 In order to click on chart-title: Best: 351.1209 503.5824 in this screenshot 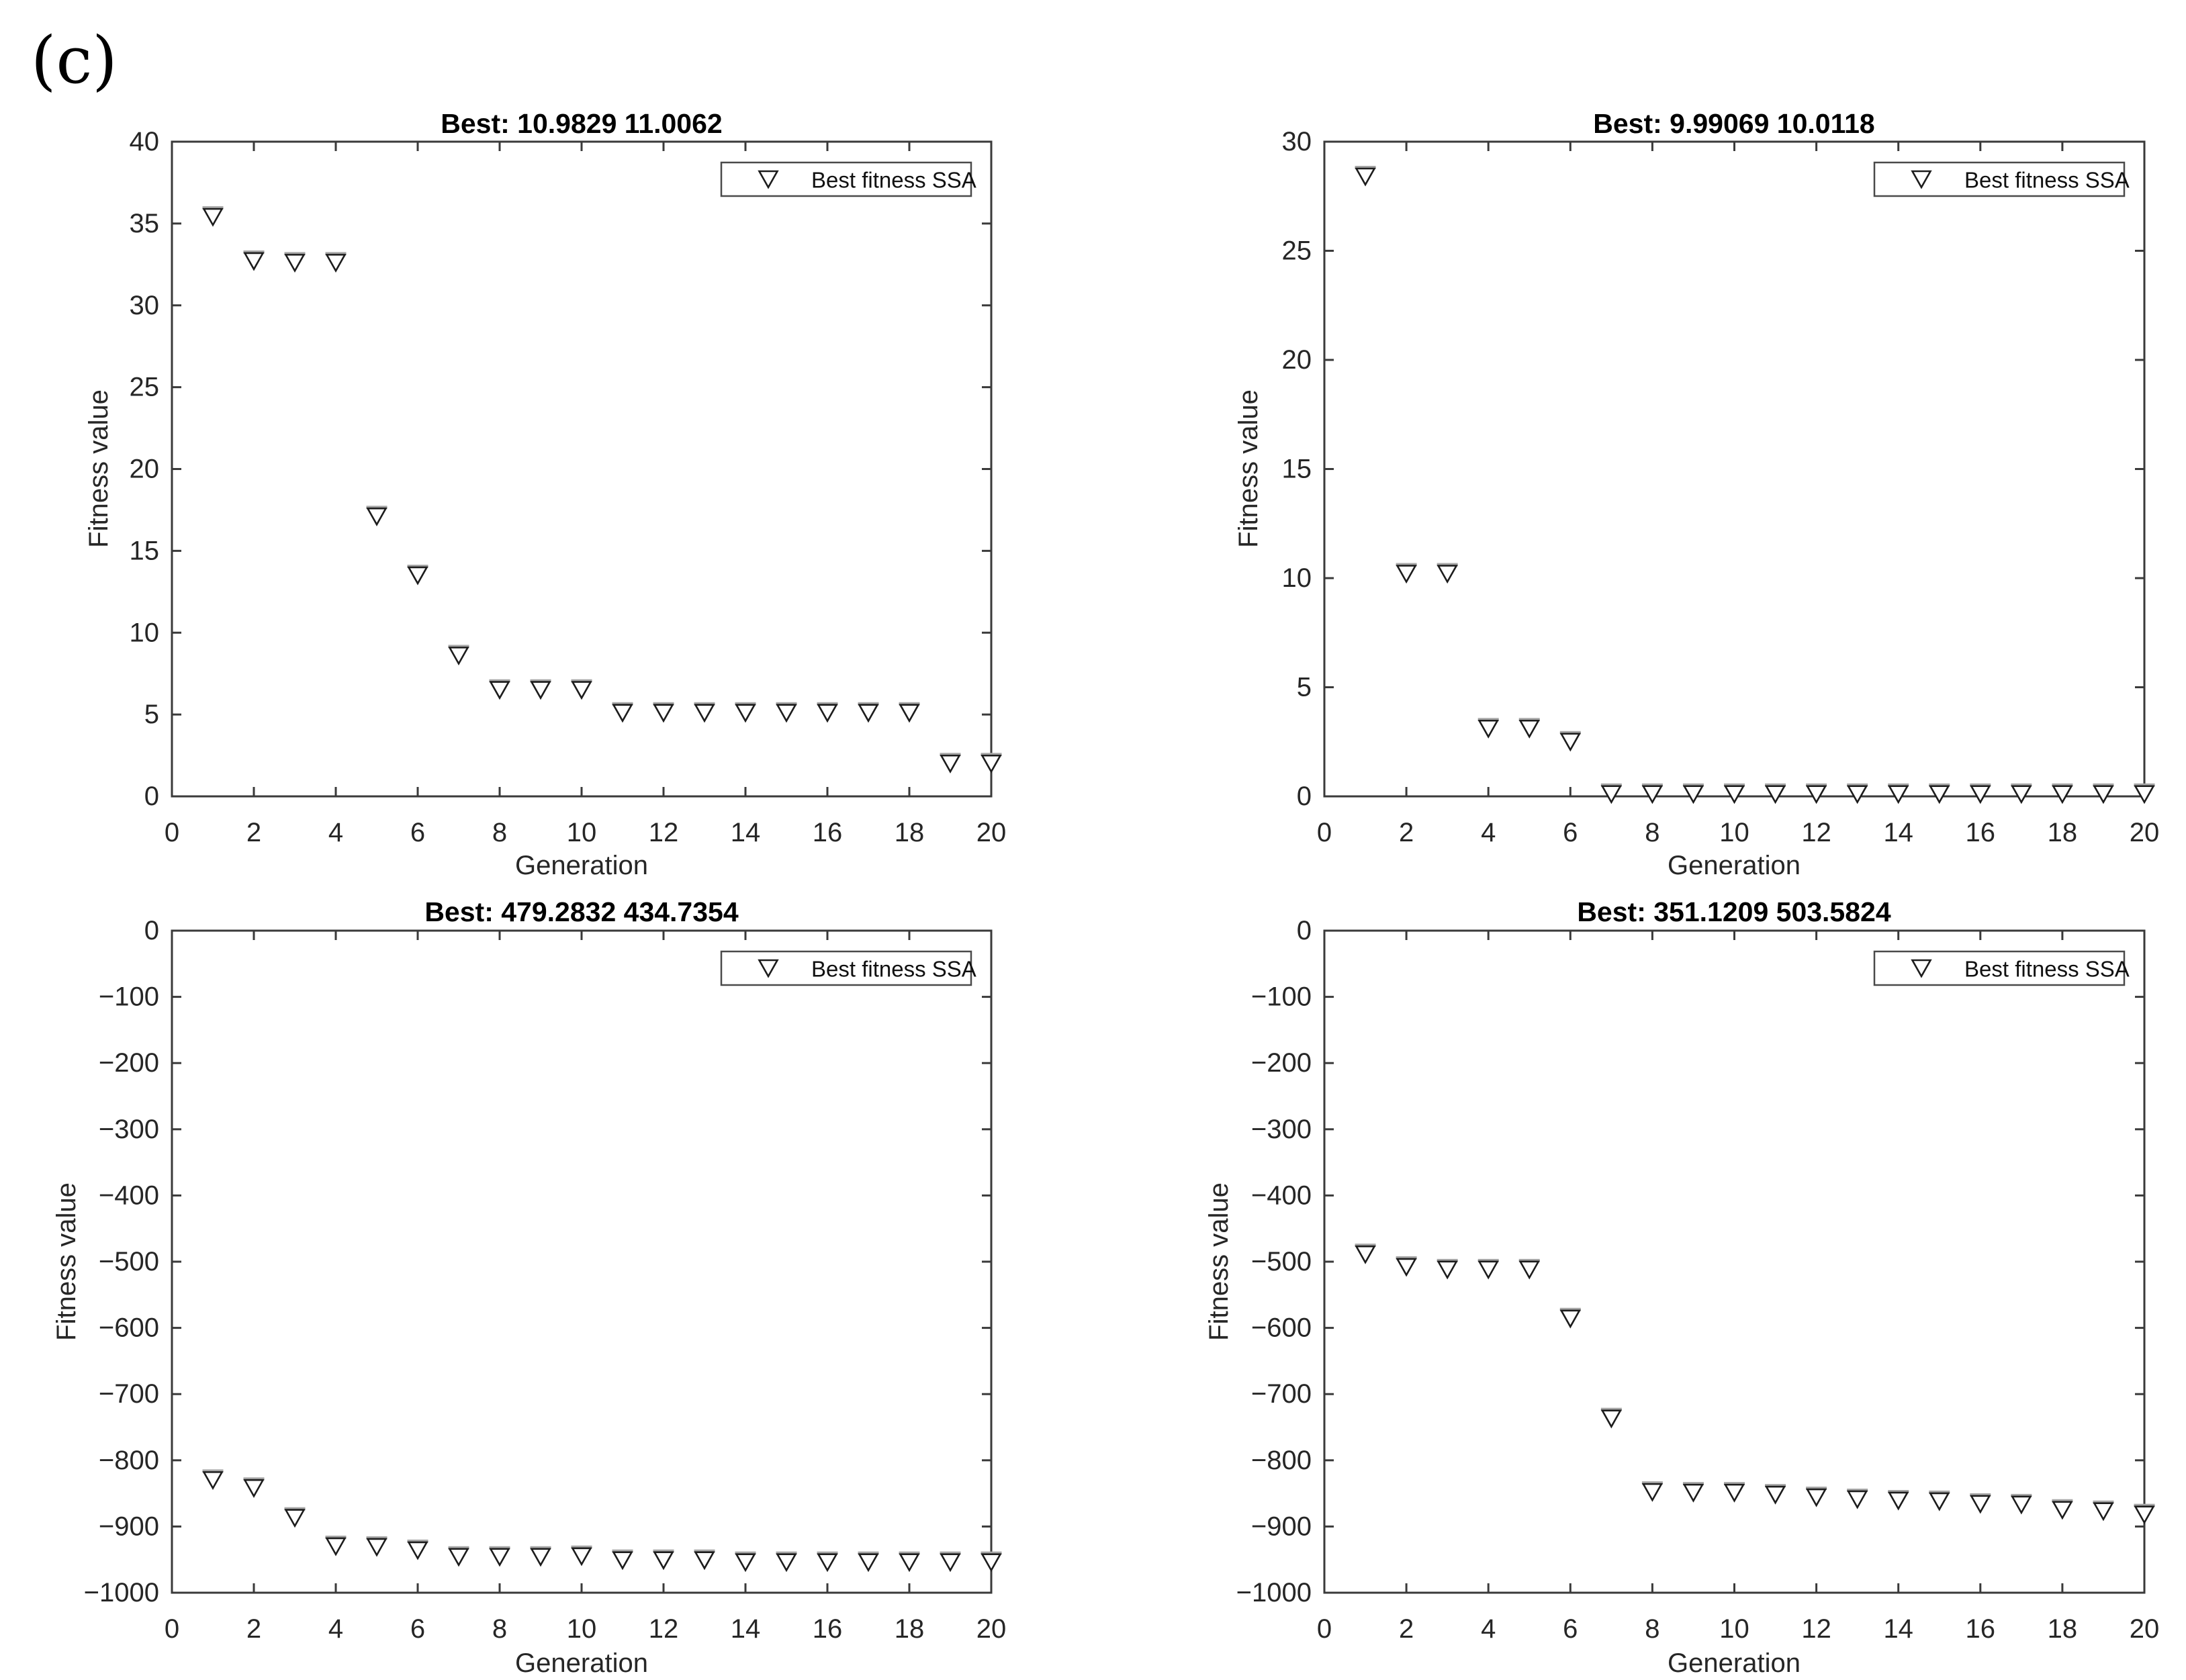, I will do `click(1734, 912)`.